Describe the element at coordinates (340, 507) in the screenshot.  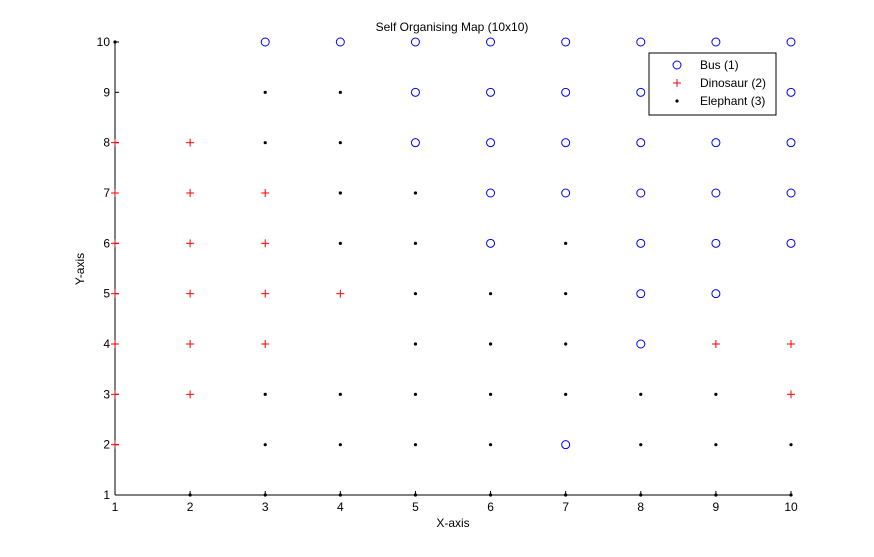
I see `x-tick-label: 4` at that location.